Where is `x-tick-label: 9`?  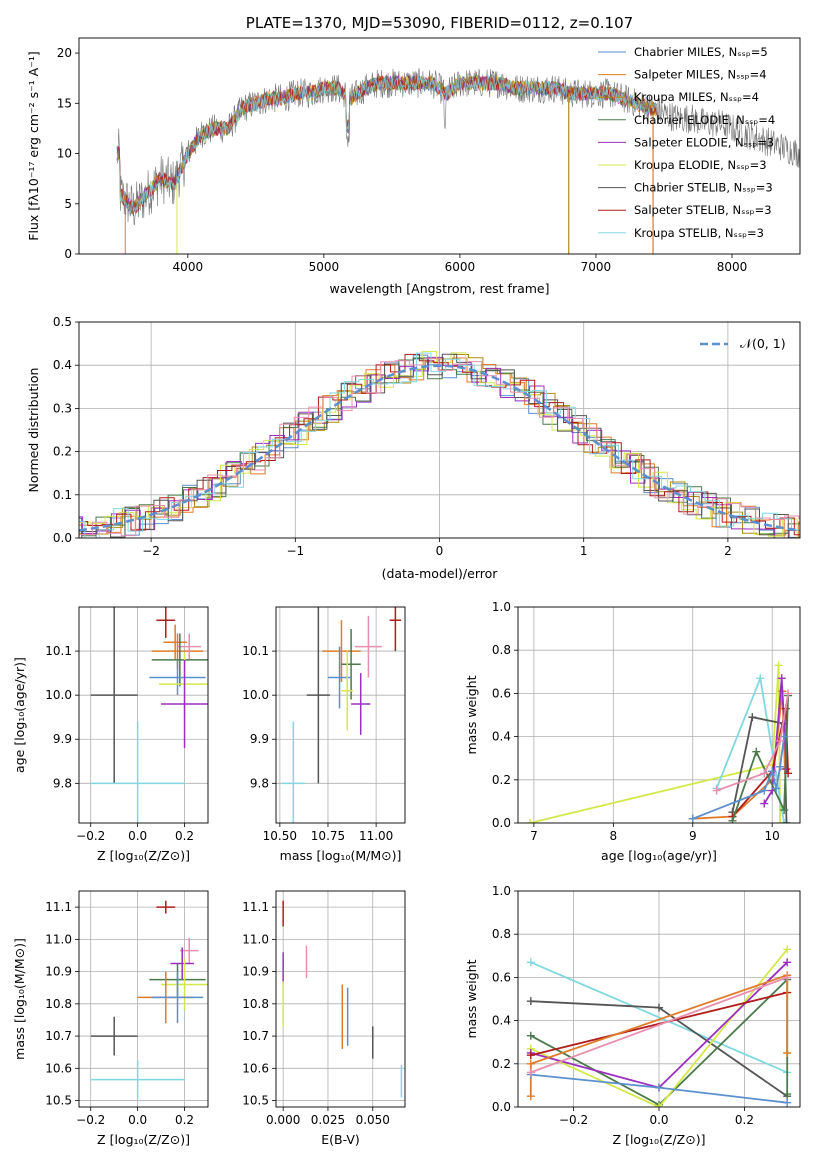
x-tick-label: 9 is located at coordinates (693, 836).